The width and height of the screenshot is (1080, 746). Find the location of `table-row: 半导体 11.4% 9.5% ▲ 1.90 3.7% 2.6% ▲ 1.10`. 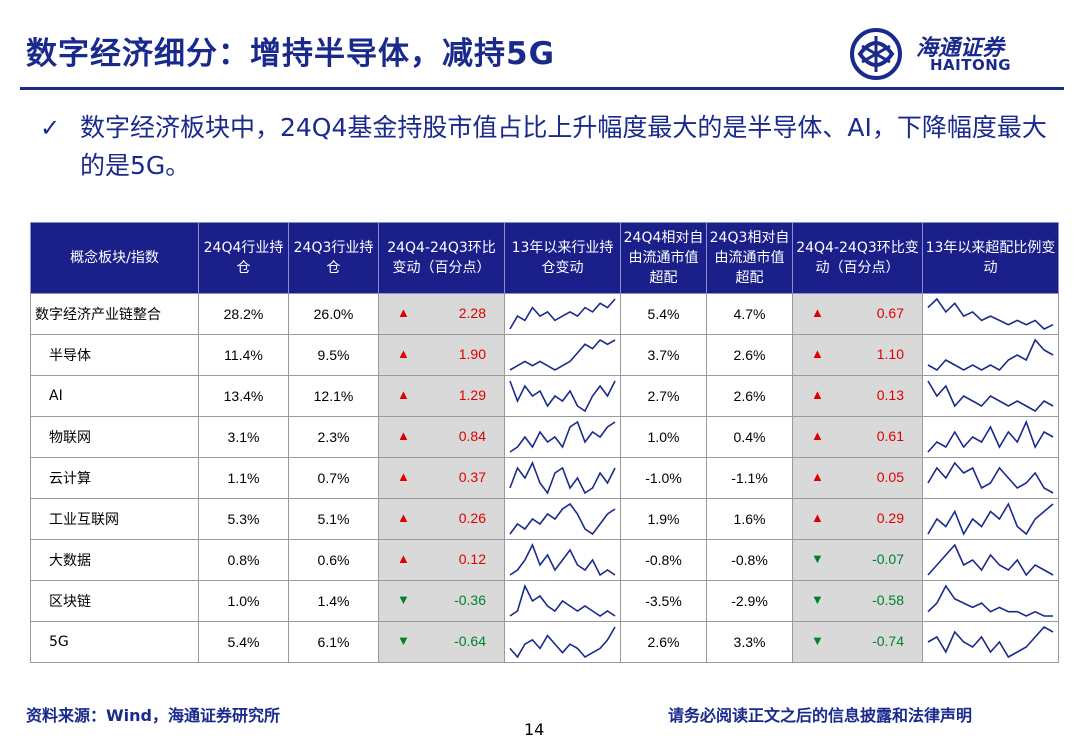

table-row: 半导体 11.4% 9.5% ▲ 1.90 3.7% 2.6% ▲ 1.10 is located at coordinates (544, 355).